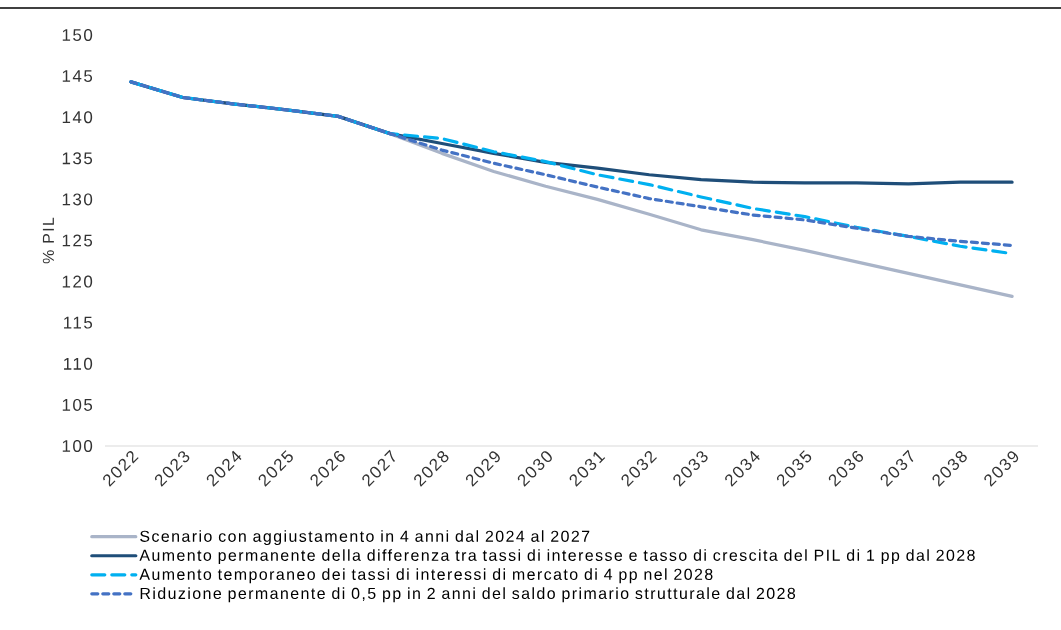 The height and width of the screenshot is (630, 1061). What do you see at coordinates (48, 240) in the screenshot?
I see `y-axis-title: % PIL` at bounding box center [48, 240].